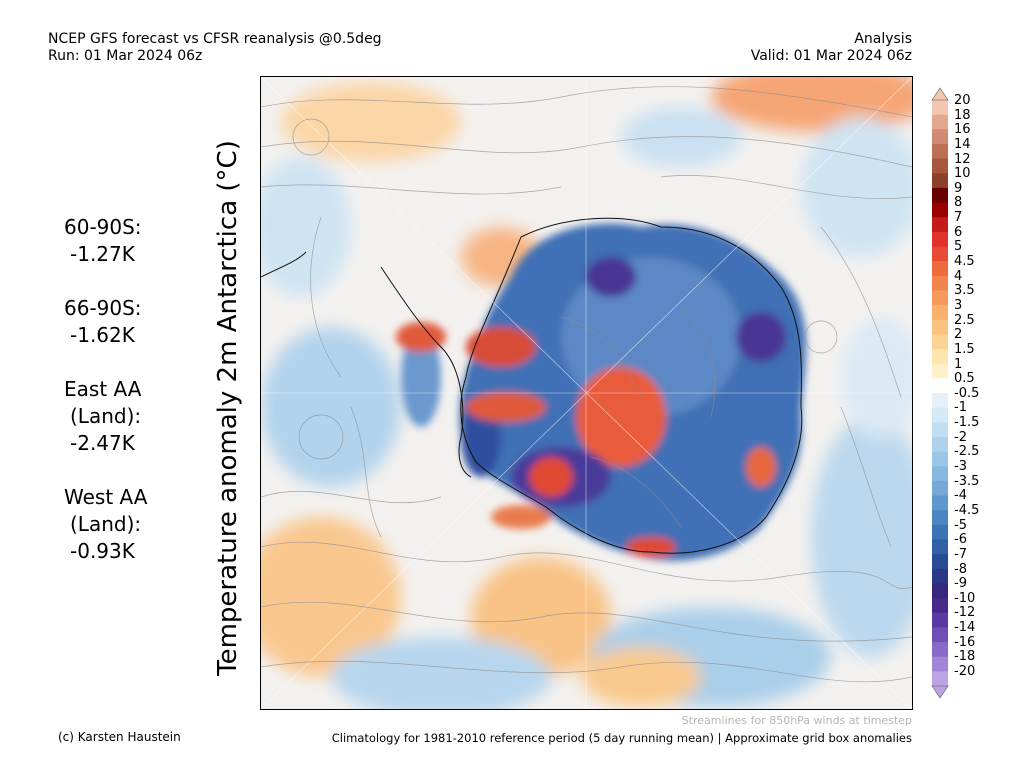 This screenshot has width=1024, height=768. Describe the element at coordinates (962, 174) in the screenshot. I see `colorbar-tick-label: 10` at that location.